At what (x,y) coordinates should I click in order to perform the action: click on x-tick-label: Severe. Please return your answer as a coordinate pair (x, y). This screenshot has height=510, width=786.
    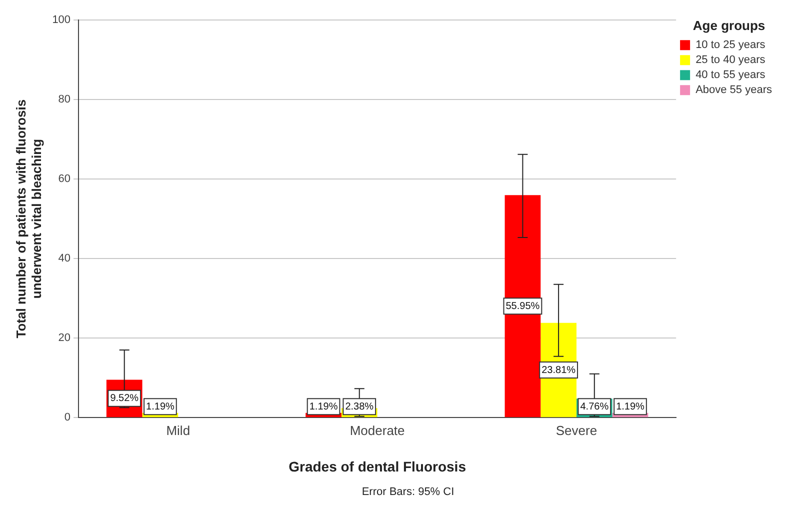
    Looking at the image, I should click on (577, 430).